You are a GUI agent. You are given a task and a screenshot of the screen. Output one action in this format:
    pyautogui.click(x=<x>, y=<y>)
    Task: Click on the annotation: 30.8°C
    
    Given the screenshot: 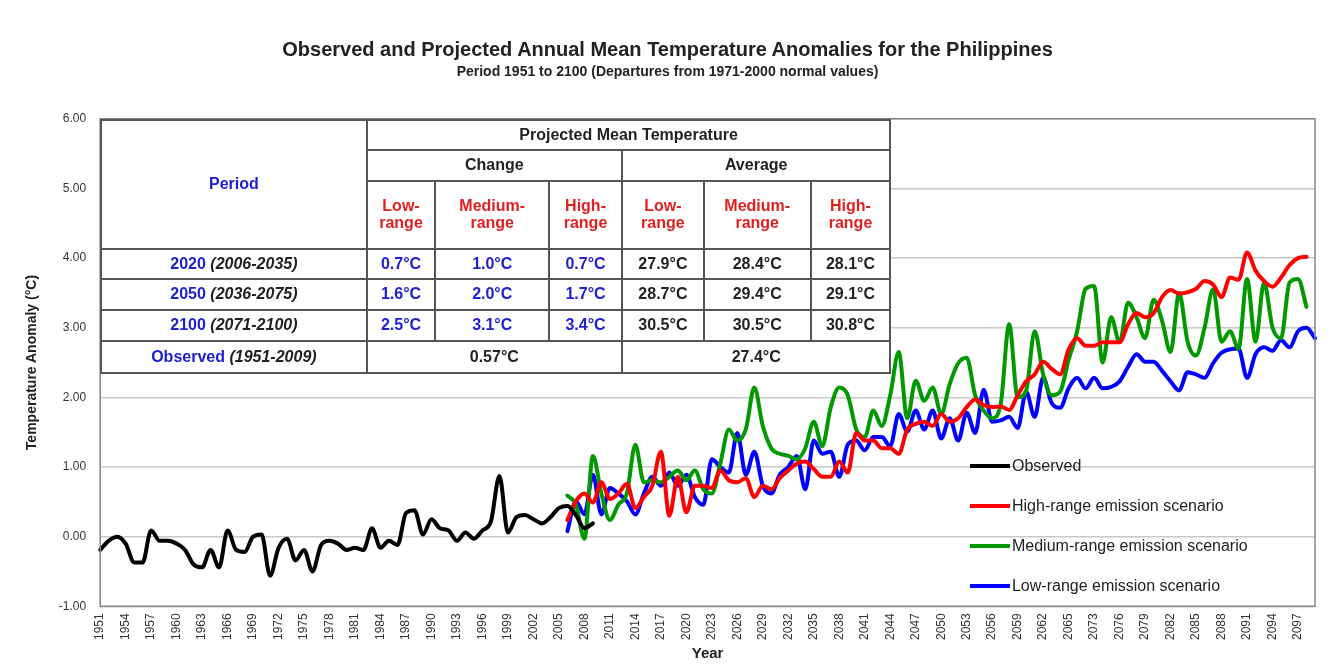 What is the action you would take?
    pyautogui.click(x=850, y=325)
    